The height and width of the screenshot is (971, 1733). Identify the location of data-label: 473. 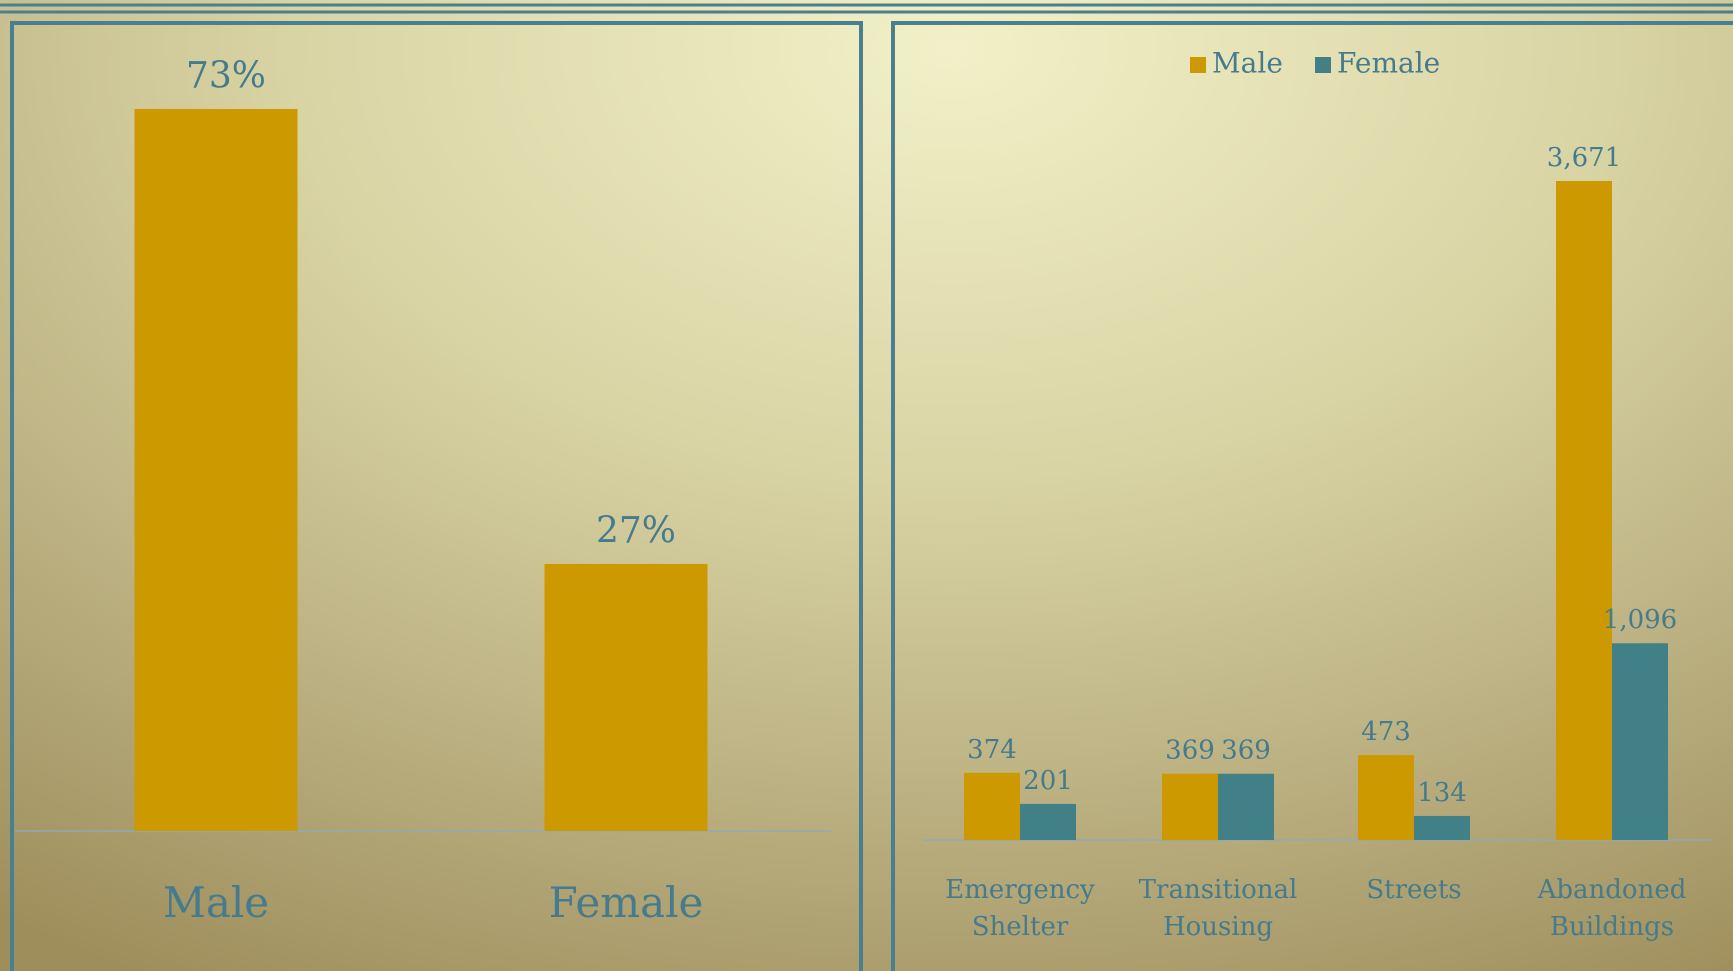
(1386, 732).